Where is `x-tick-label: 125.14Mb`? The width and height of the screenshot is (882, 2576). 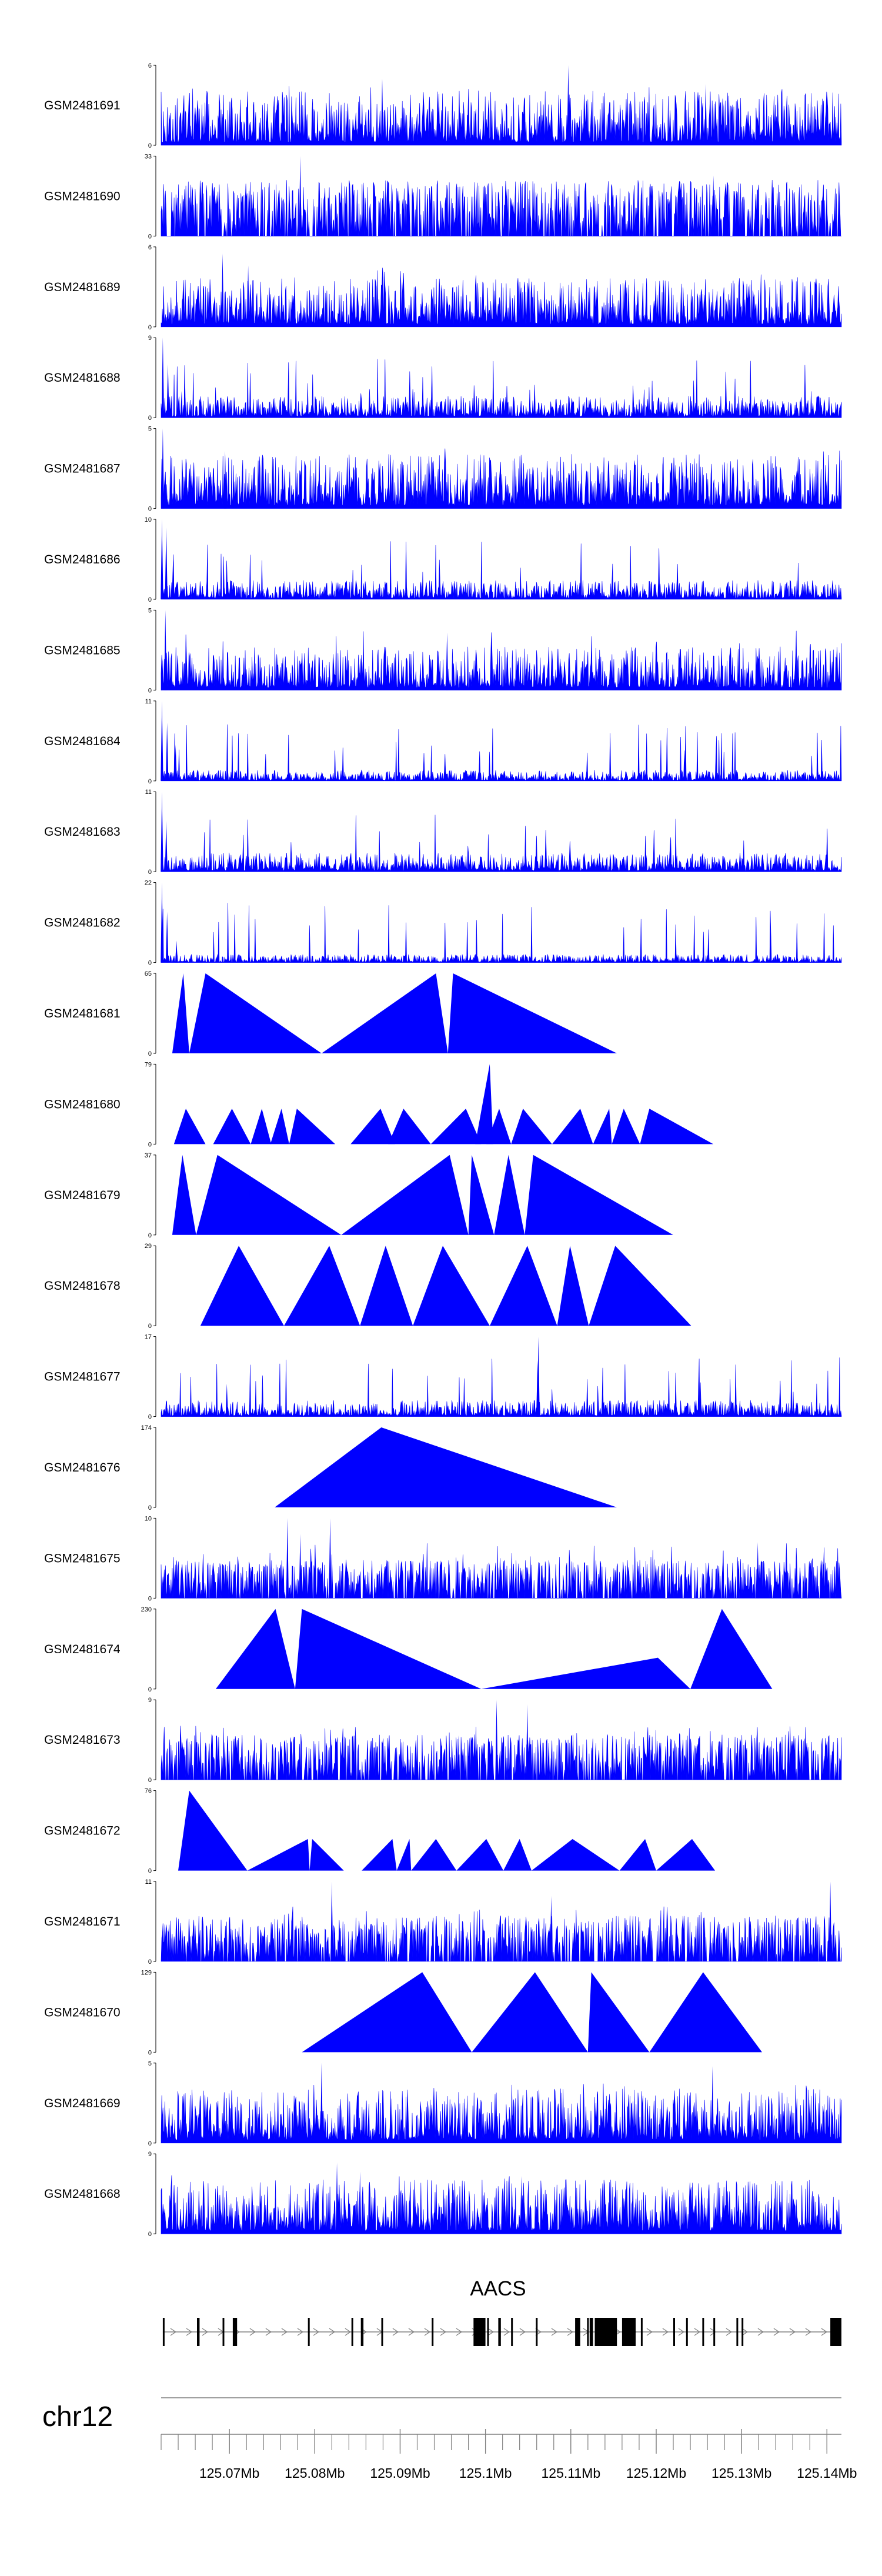
x-tick-label: 125.14Mb is located at coordinates (827, 2473).